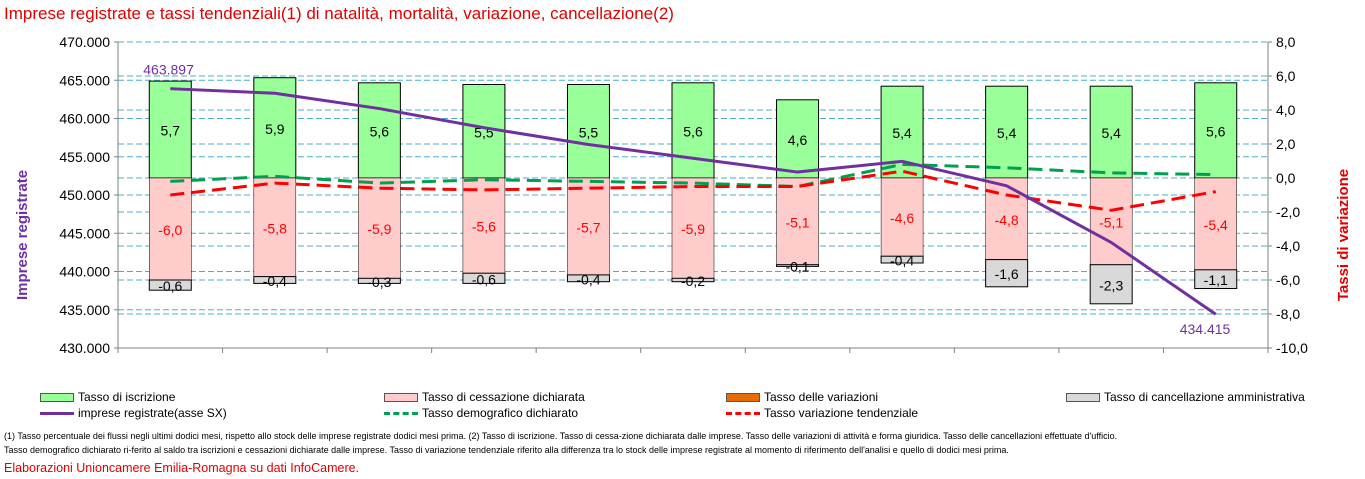 This screenshot has width=1365, height=479. What do you see at coordinates (171, 131) in the screenshot?
I see `bar-label-iscrizione: 5,7` at bounding box center [171, 131].